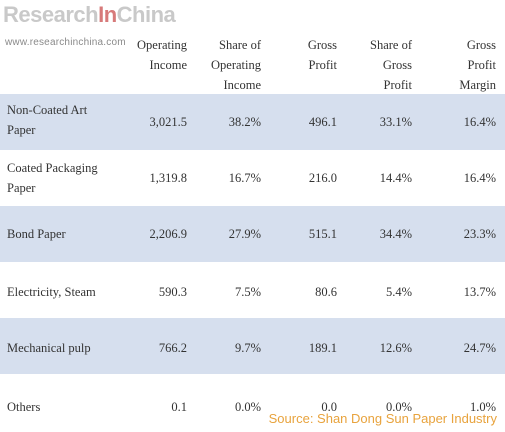 This screenshot has height=432, width=505. What do you see at coordinates (89, 14) in the screenshot?
I see `researchinchina-logo: ResearchInChina` at bounding box center [89, 14].